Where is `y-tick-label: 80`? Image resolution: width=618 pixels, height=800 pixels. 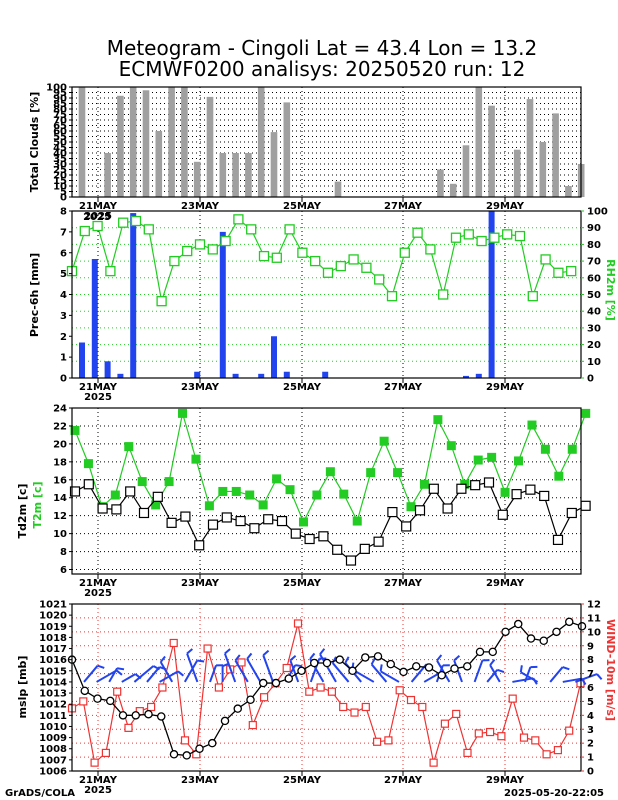 y-tick-label: 80 is located at coordinates (60, 110).